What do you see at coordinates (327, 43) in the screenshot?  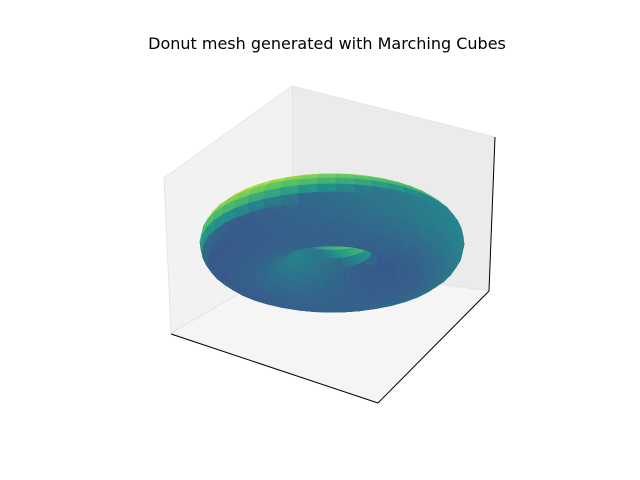 I see `chart-title: Donut mesh generated with Marching Cubes` at bounding box center [327, 43].